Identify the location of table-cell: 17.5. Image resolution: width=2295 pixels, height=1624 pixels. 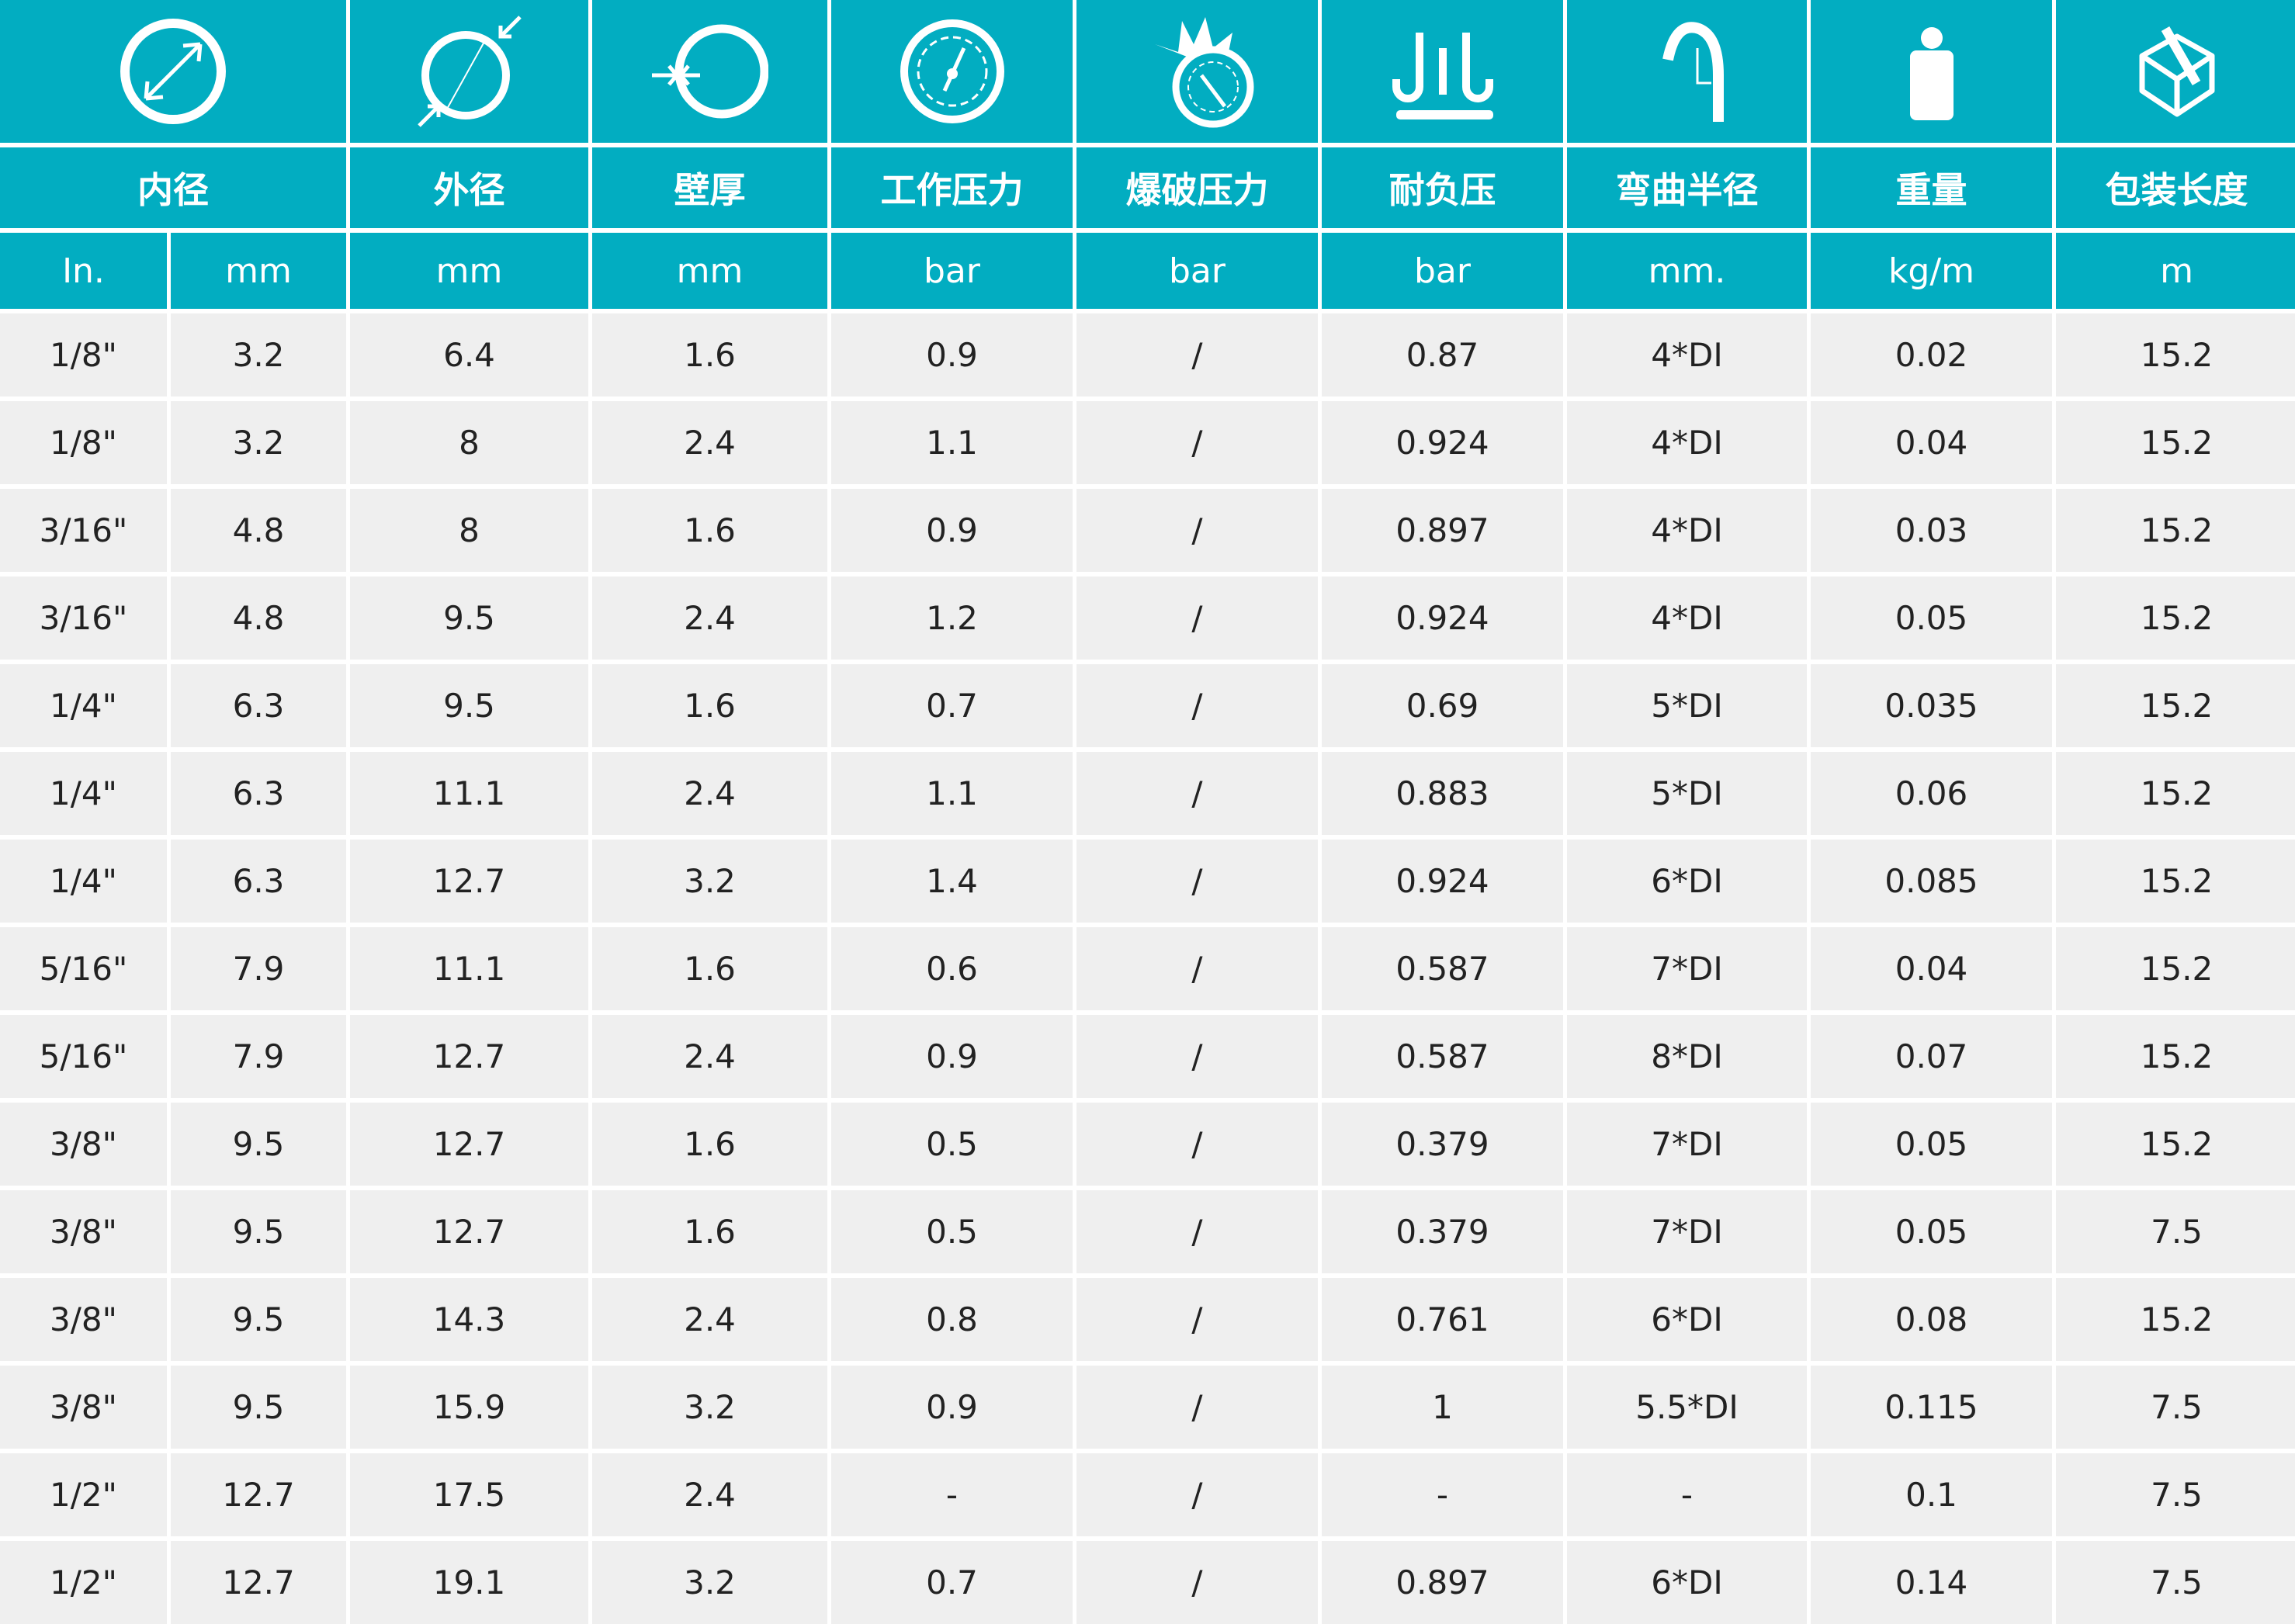
(469, 1494).